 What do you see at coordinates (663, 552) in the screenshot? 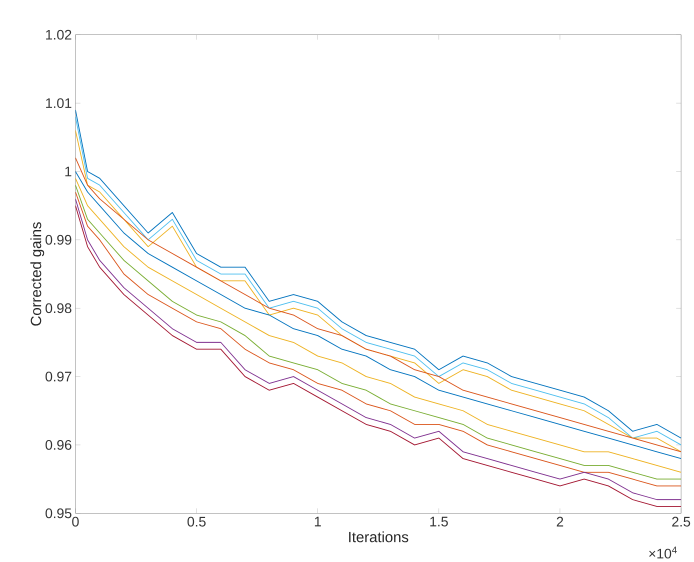
I see `text: ×10$^{4}$` at bounding box center [663, 552].